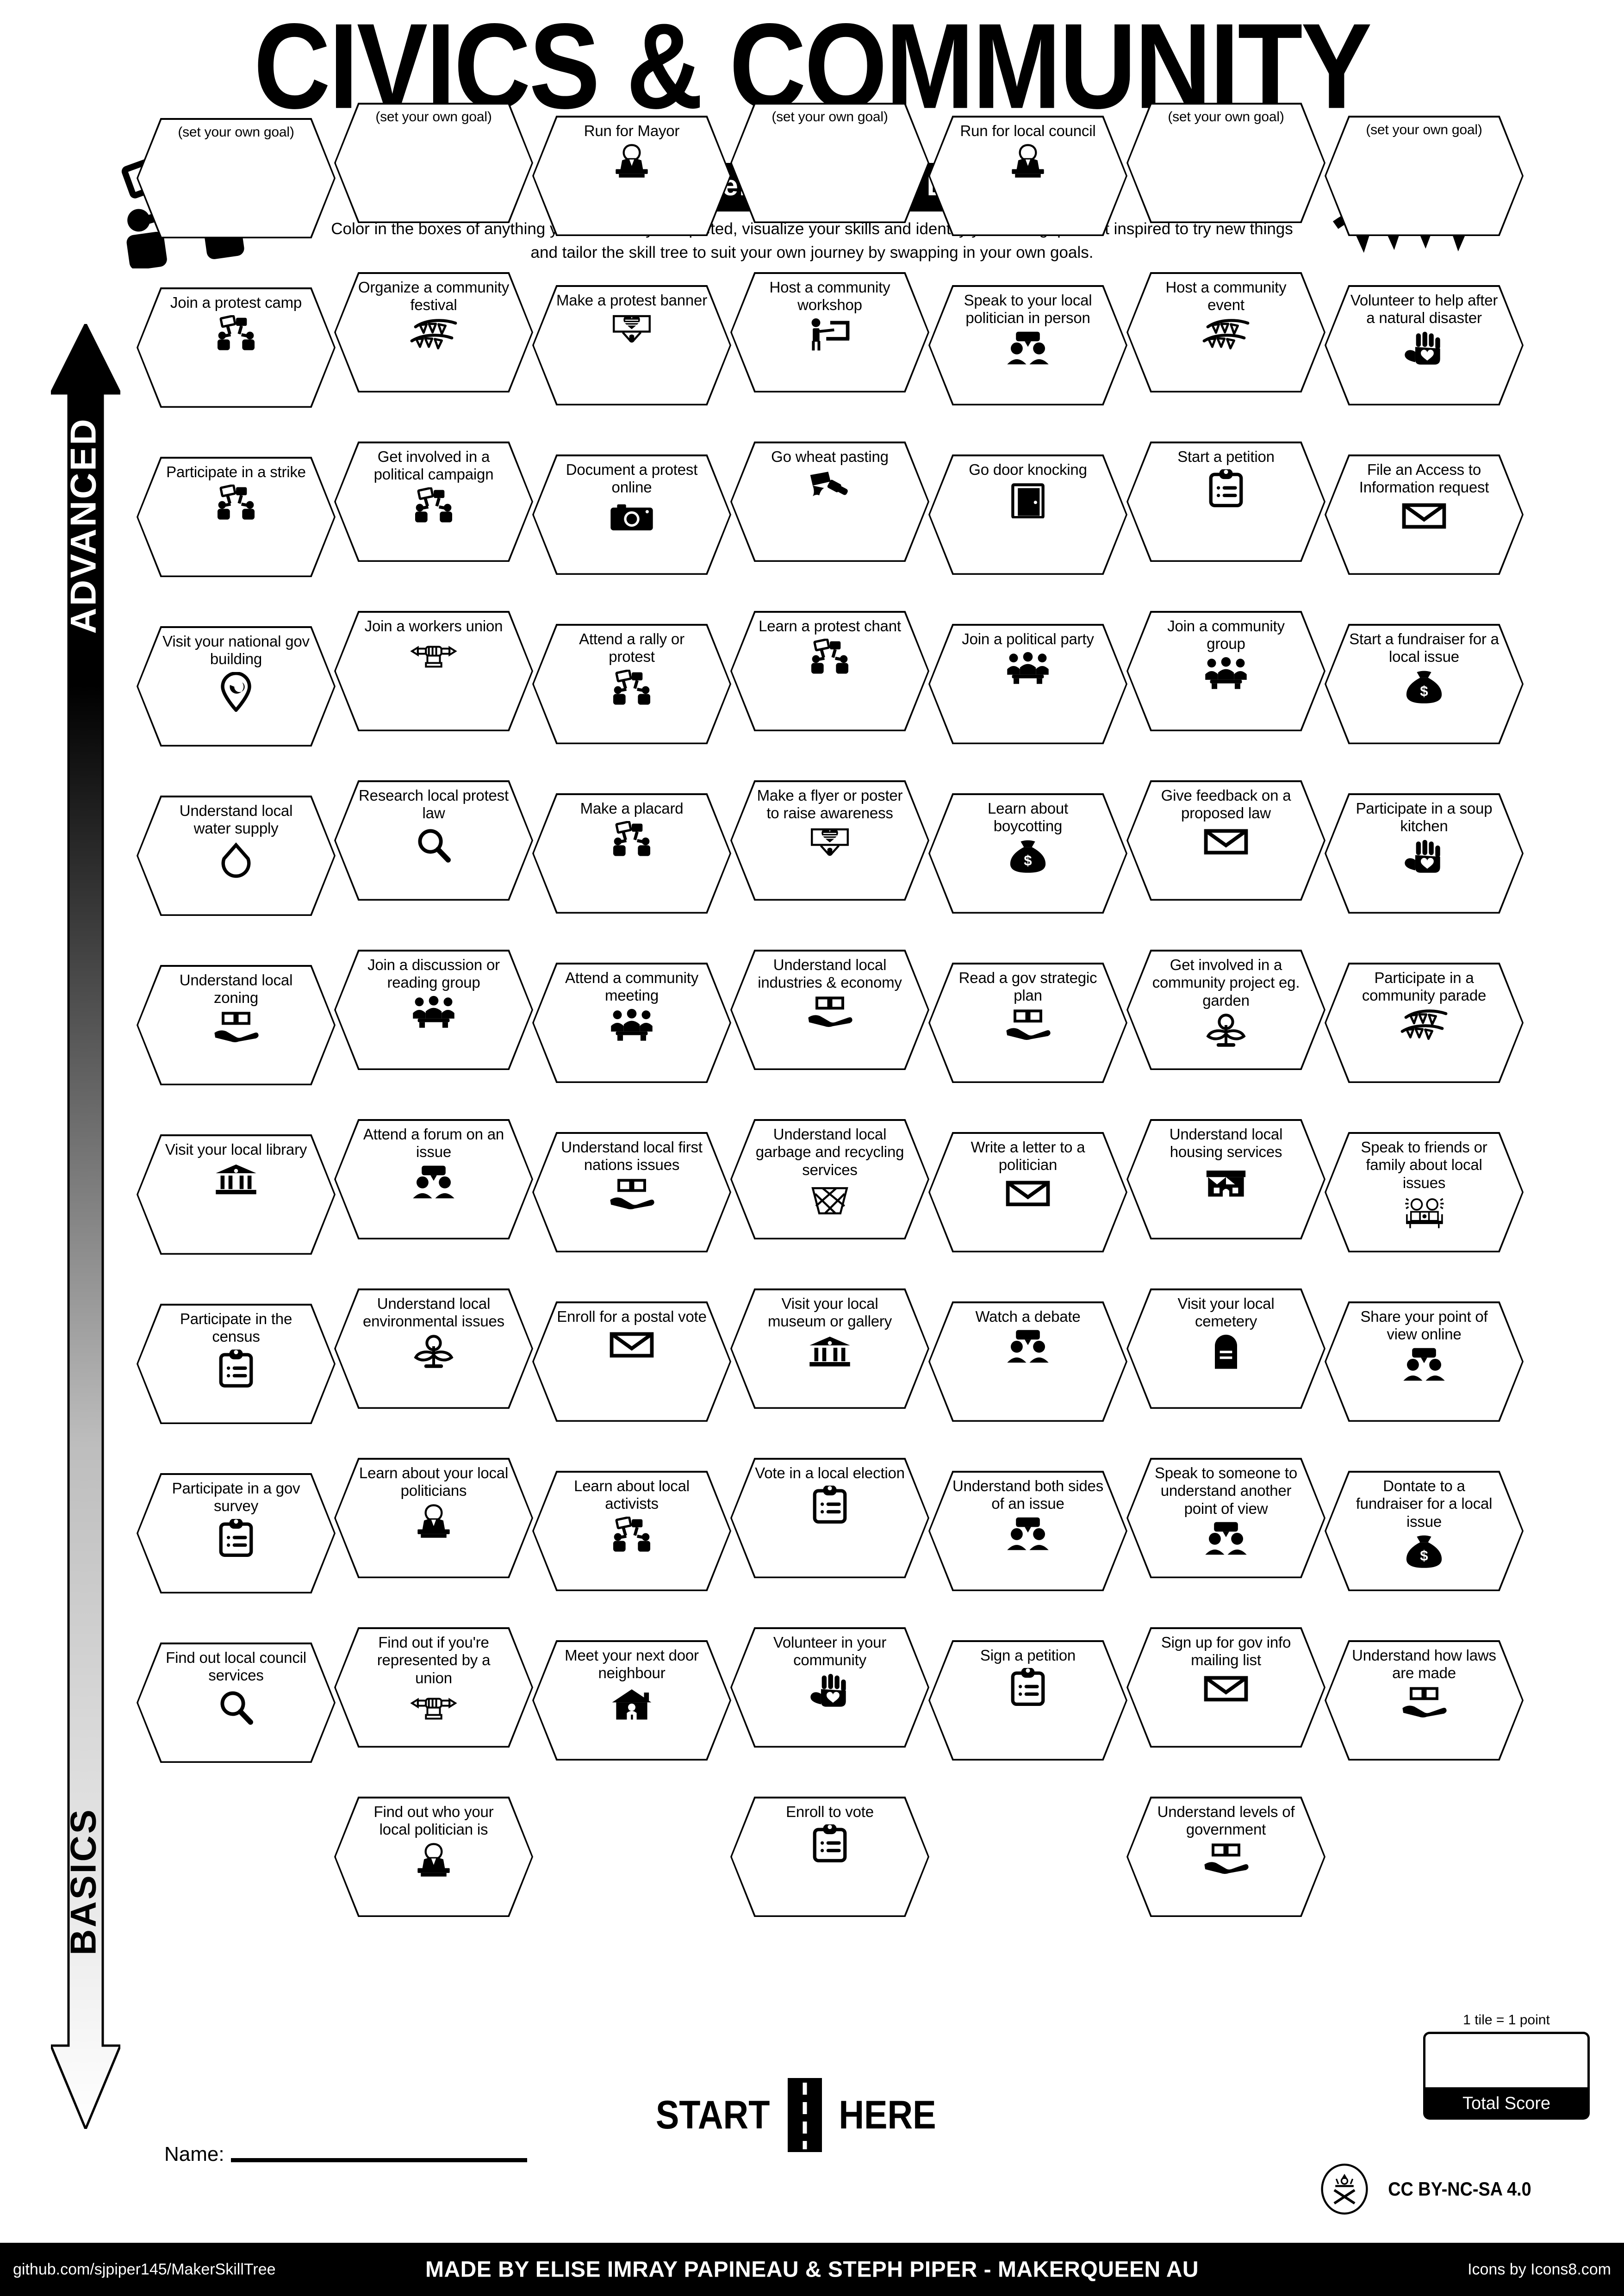 Image resolution: width=1624 pixels, height=2296 pixels. Describe the element at coordinates (1027, 514) in the screenshot. I see `skill-tile: Go door knocking` at that location.